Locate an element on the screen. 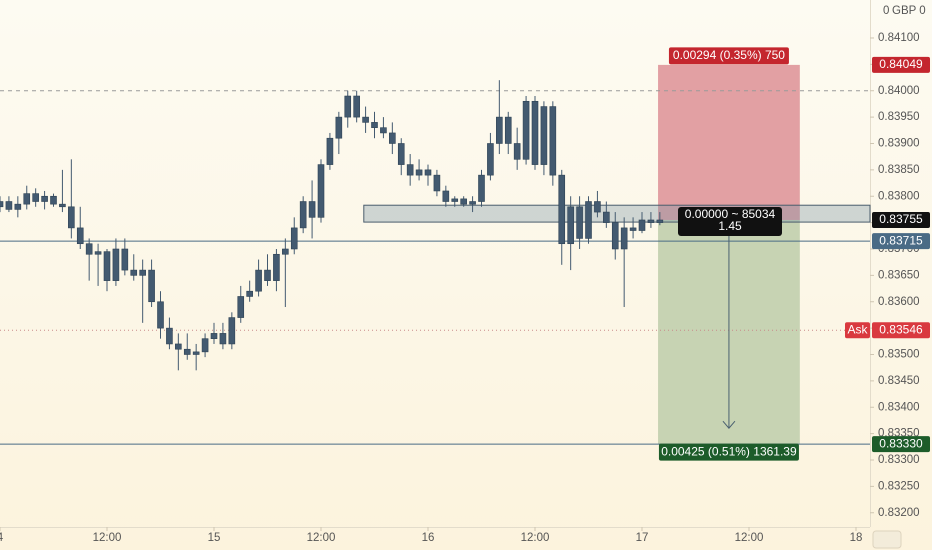 The image size is (932, 550). price-badge-label: 0.84049 is located at coordinates (901, 64).